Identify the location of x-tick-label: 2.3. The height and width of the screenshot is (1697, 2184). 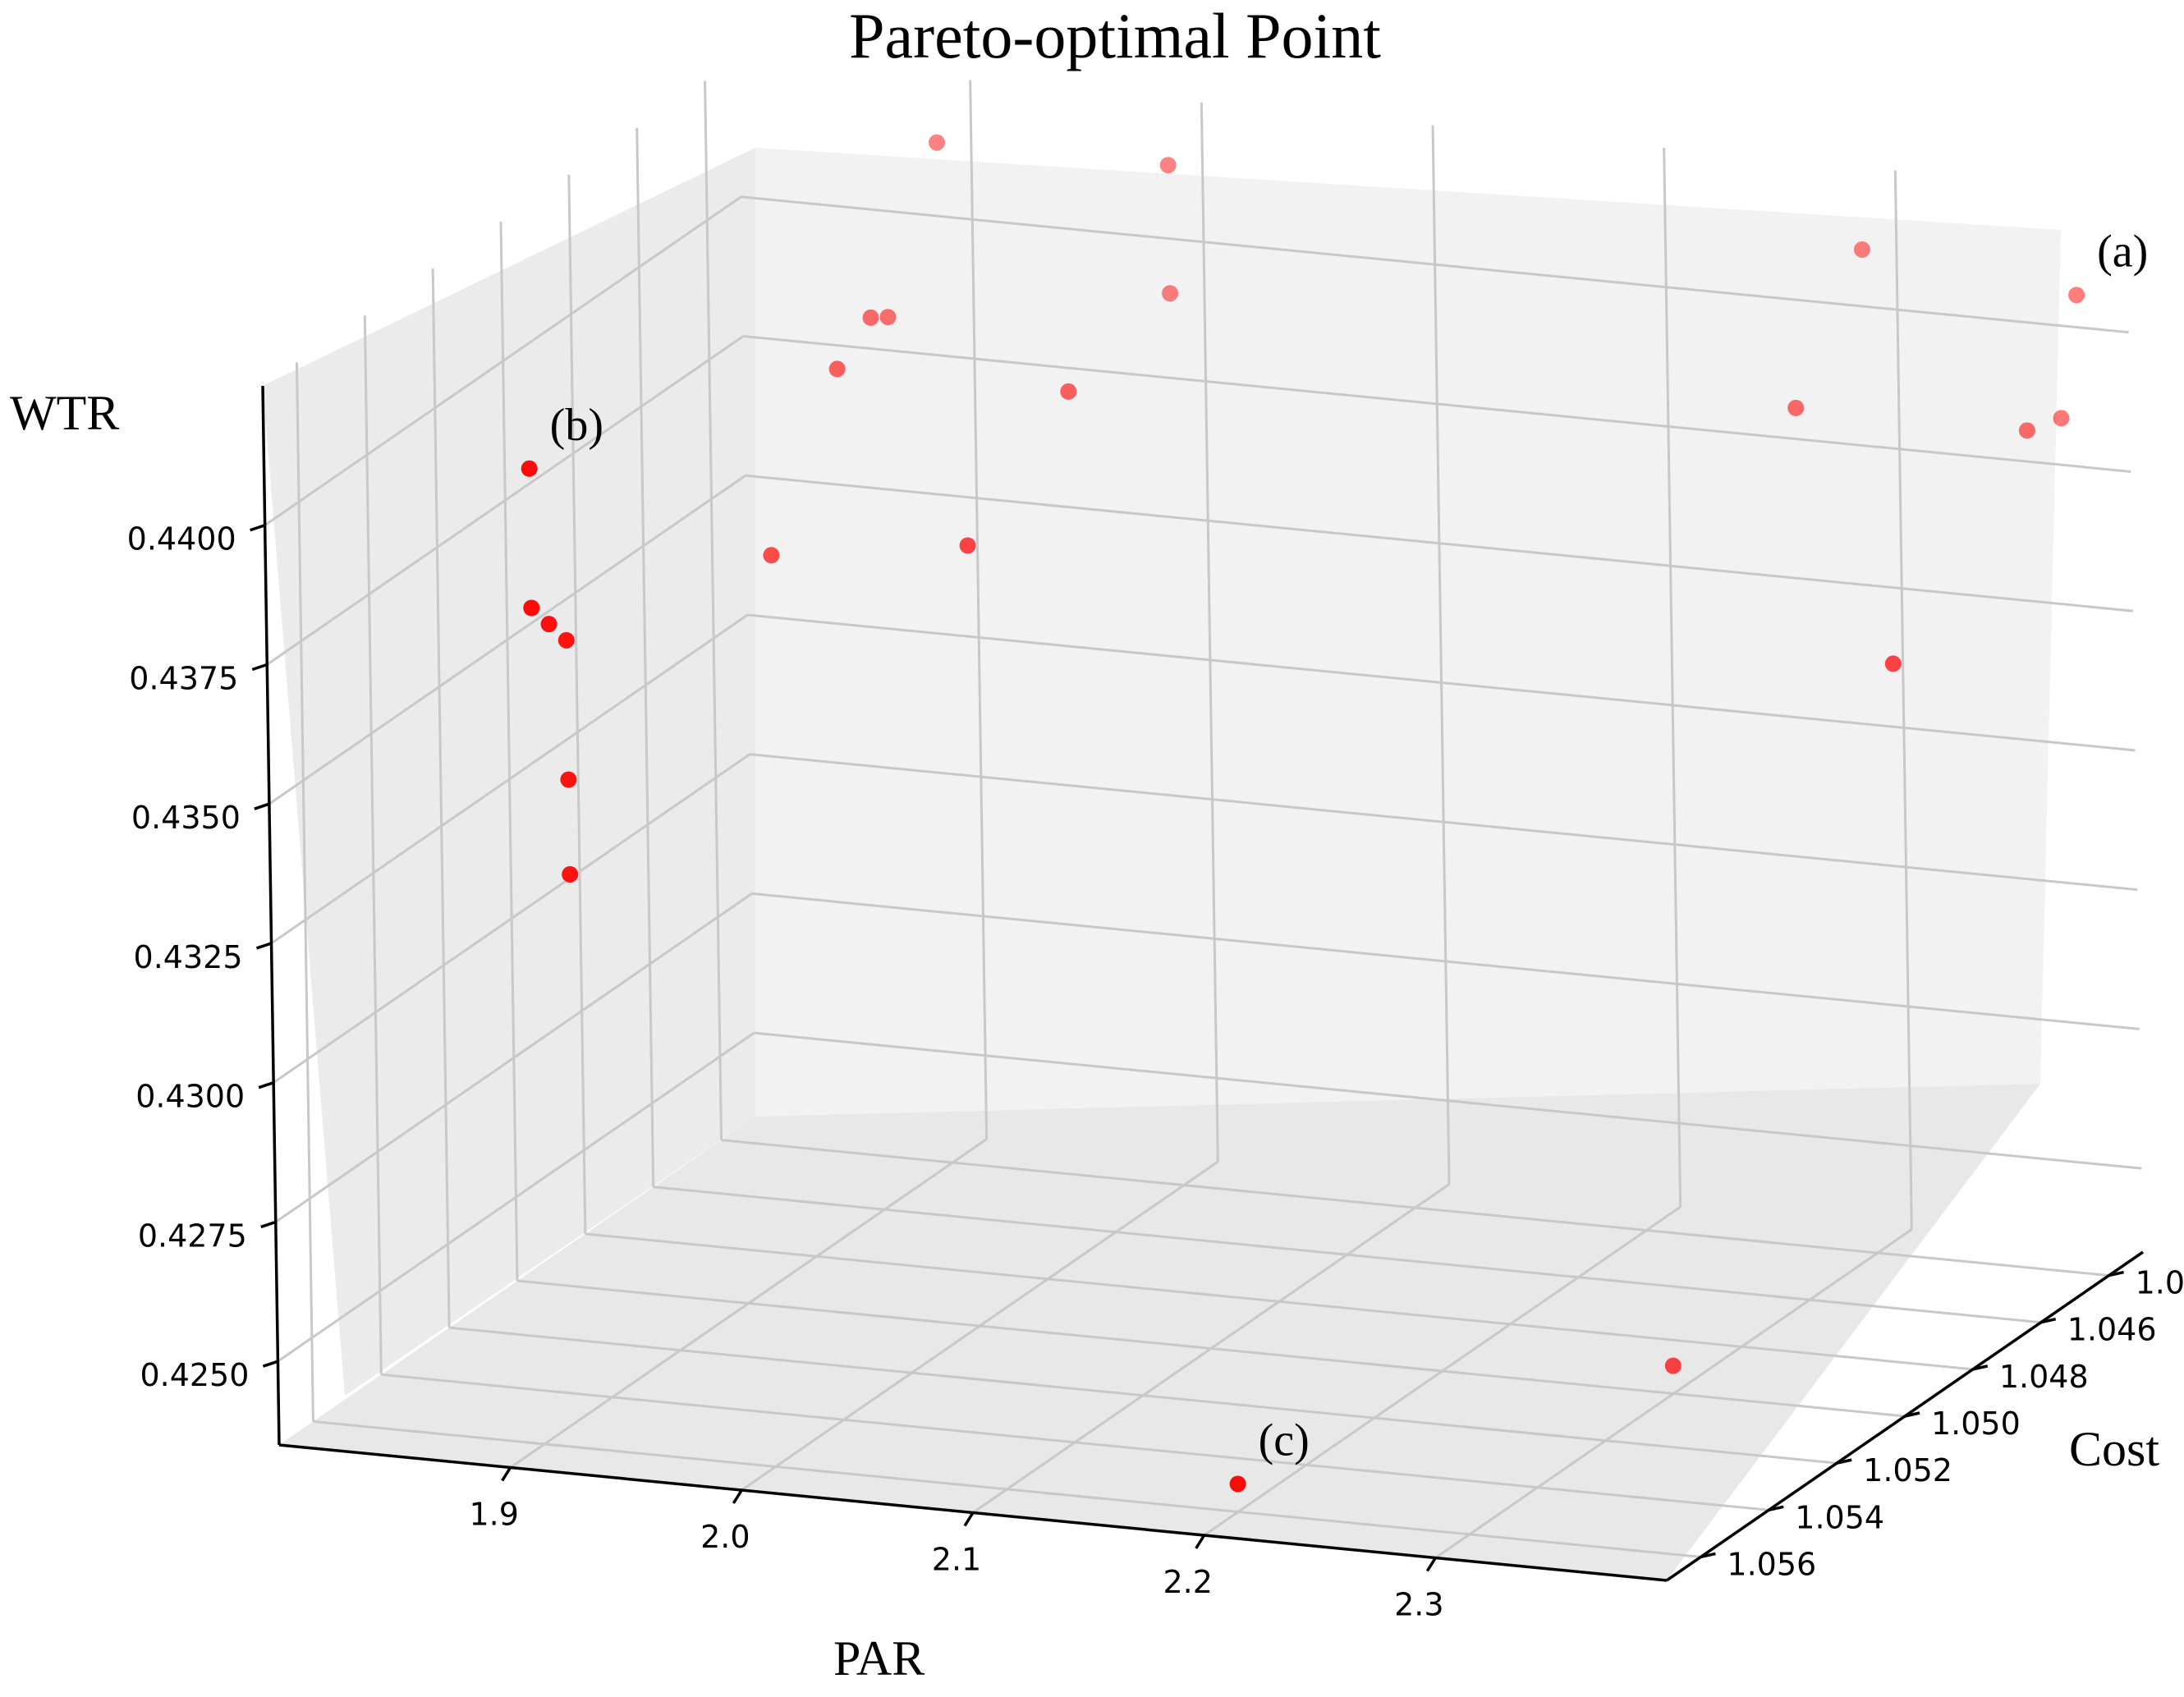
(1418, 1605).